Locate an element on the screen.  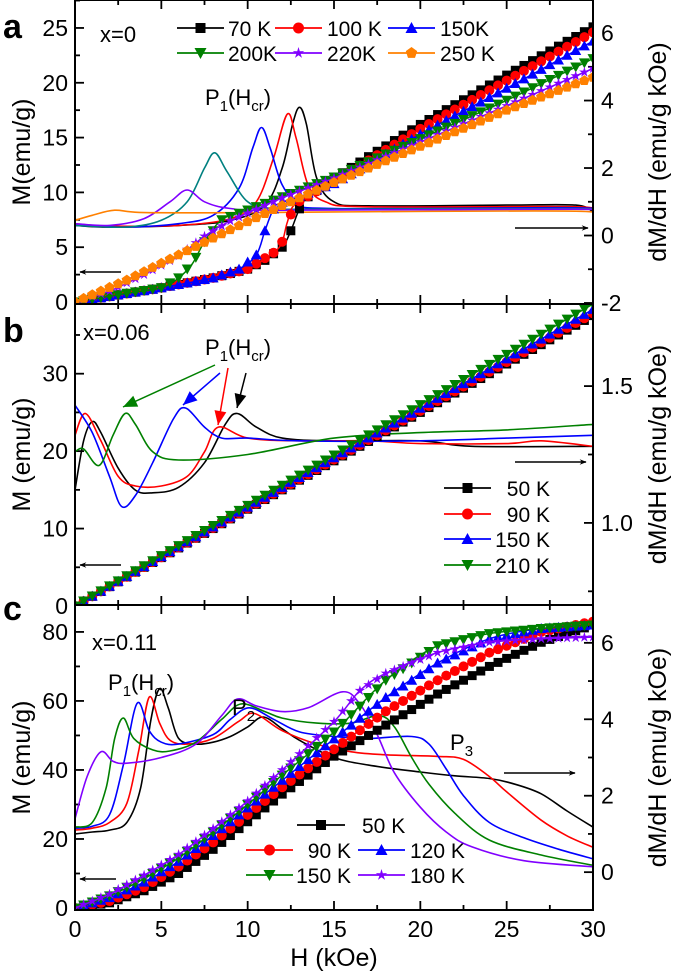
legend-entry: 90 K is located at coordinates (497, 515).